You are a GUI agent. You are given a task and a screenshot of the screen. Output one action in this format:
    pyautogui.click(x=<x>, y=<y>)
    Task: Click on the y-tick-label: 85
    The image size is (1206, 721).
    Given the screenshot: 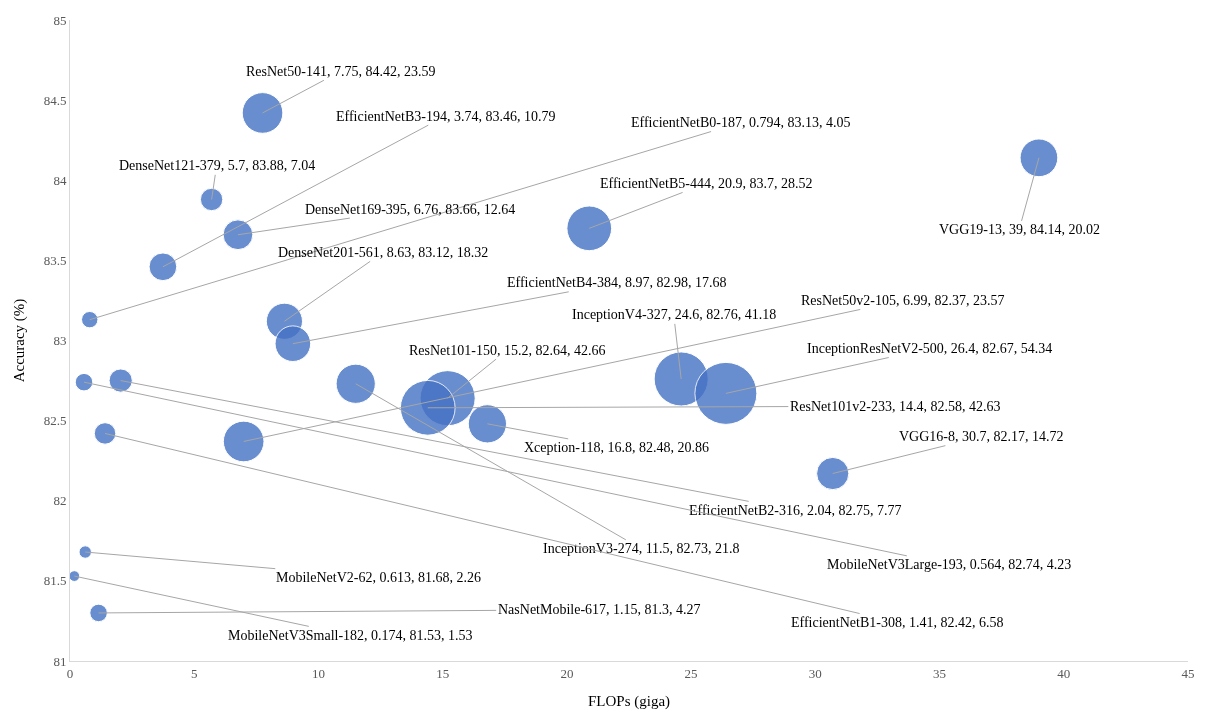 What is the action you would take?
    pyautogui.click(x=60, y=20)
    